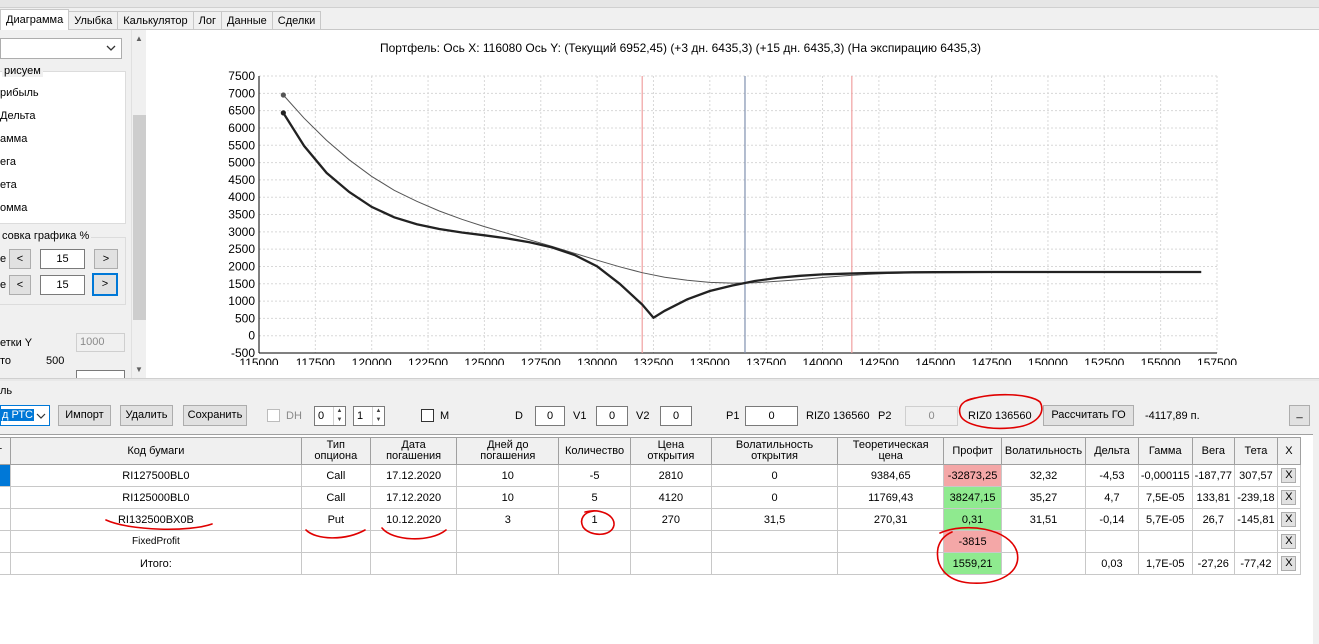  What do you see at coordinates (84, 415) in the screenshot?
I see `import-button: Импорт` at bounding box center [84, 415].